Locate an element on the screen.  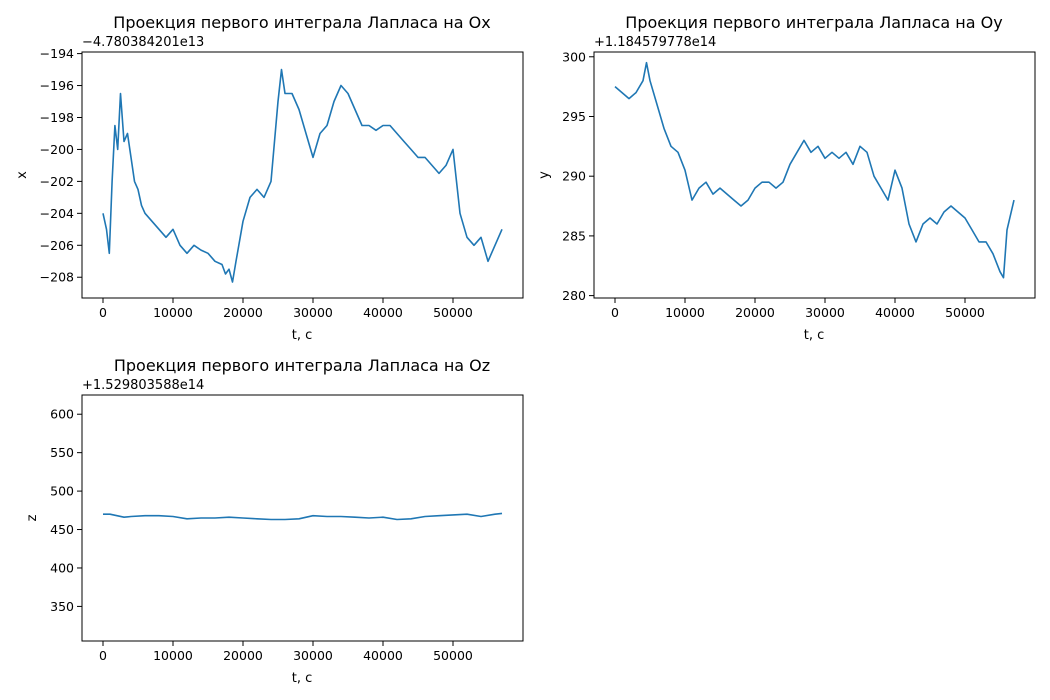
y-tick-label: −194 is located at coordinates (57, 53).